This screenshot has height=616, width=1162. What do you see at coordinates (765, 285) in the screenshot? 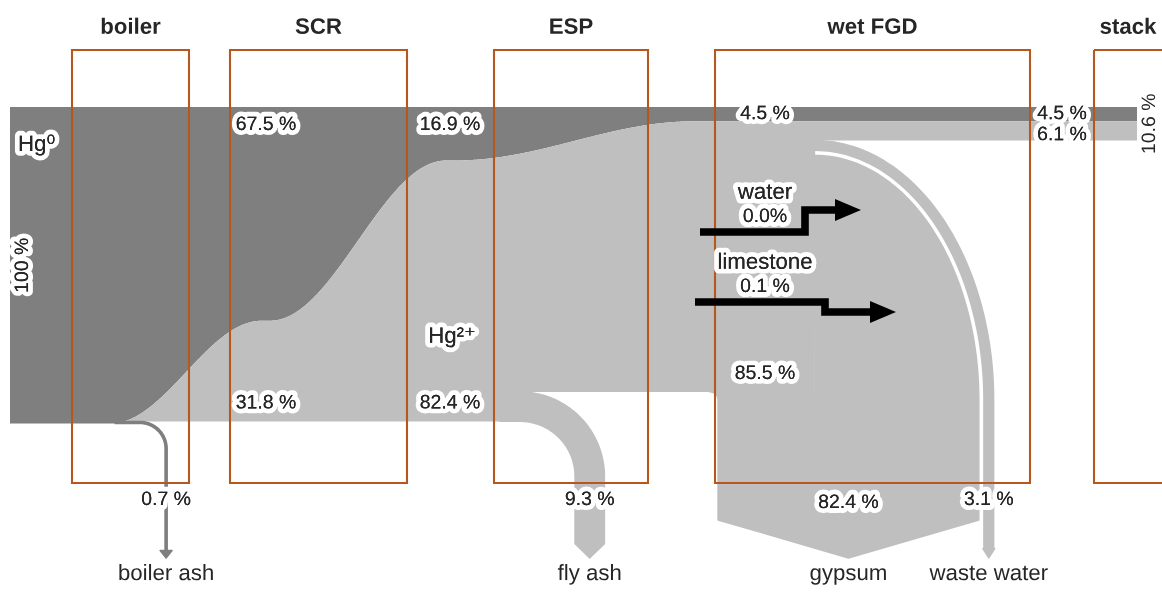
I see `data-label: 0.1 %` at bounding box center [765, 285].